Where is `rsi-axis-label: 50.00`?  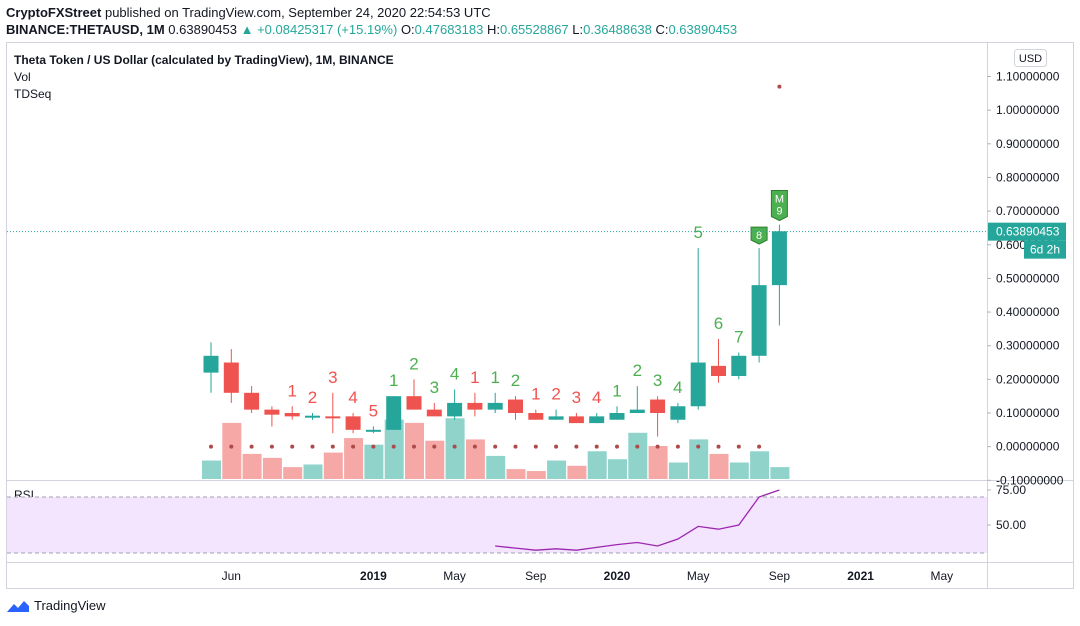 rsi-axis-label: 50.00 is located at coordinates (1011, 525).